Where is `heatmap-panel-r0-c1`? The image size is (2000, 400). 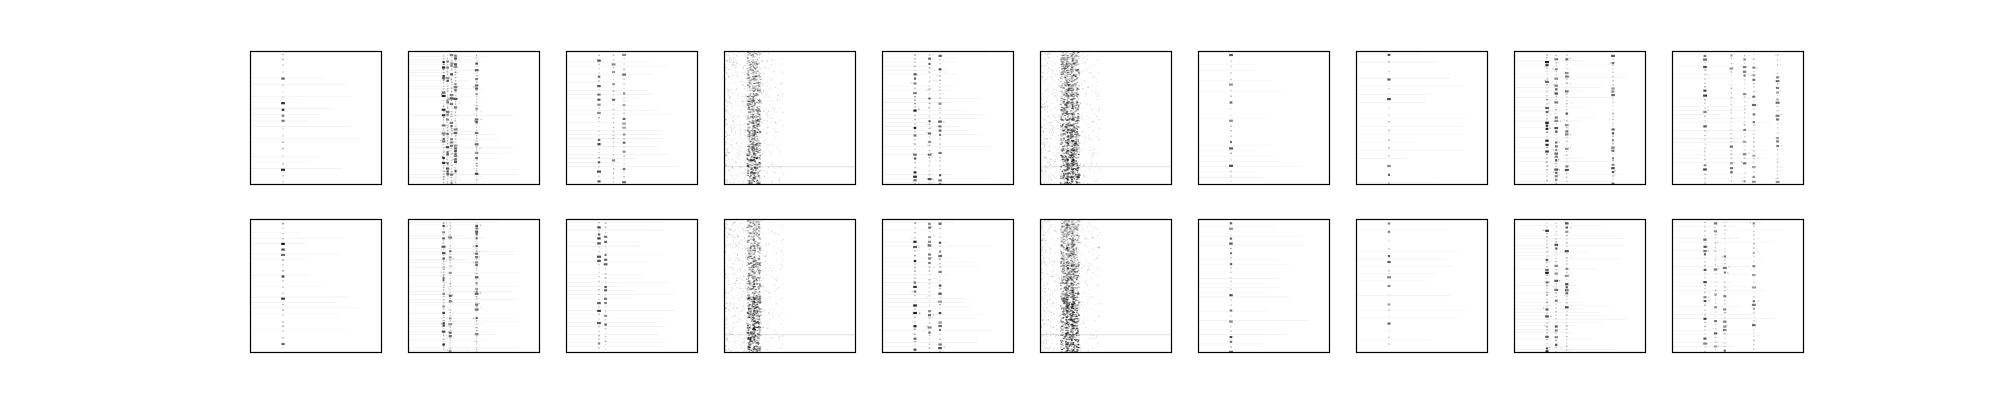
heatmap-panel-r0-c1 is located at coordinates (474, 118).